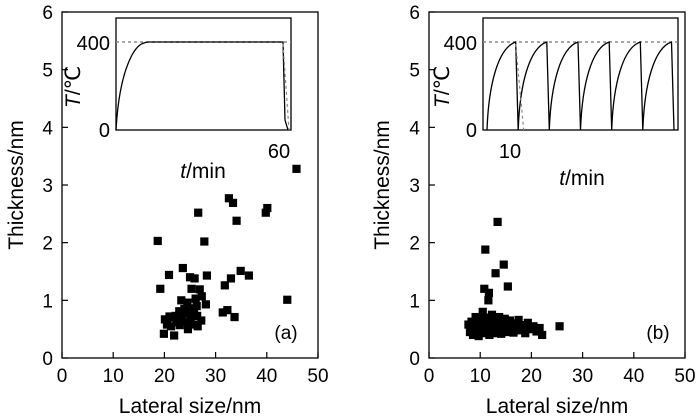 The width and height of the screenshot is (700, 420). Describe the element at coordinates (414, 244) in the screenshot. I see `panel-b-ytick-label: 2` at that location.